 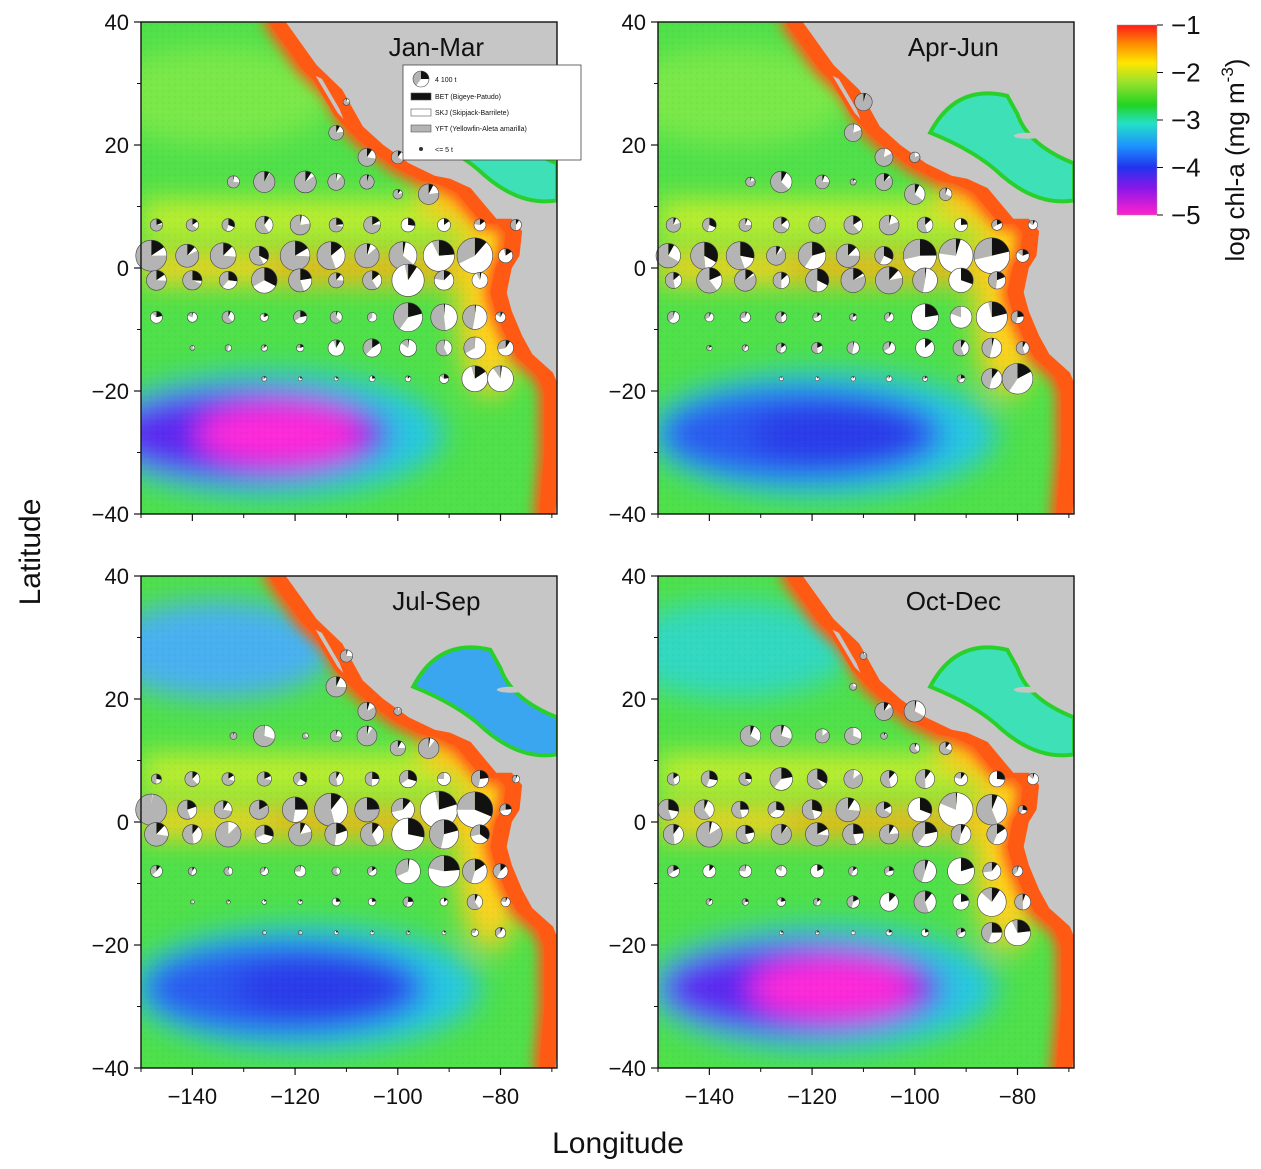 I want to click on season-label: Oct-Dec, so click(x=953, y=601).